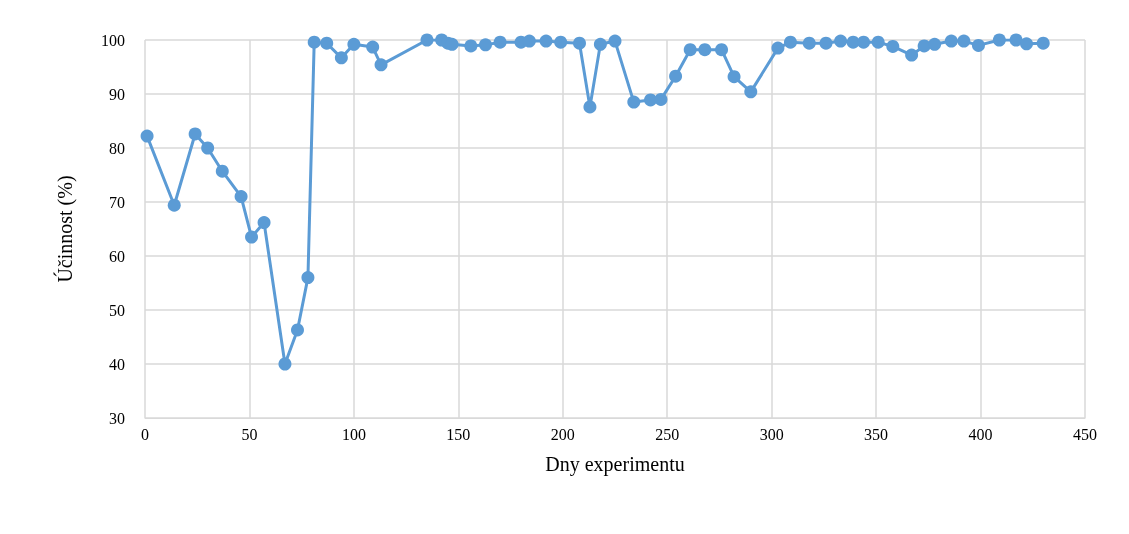 Image resolution: width=1129 pixels, height=534 pixels. What do you see at coordinates (117, 256) in the screenshot?
I see `y-tick-label: 60` at bounding box center [117, 256].